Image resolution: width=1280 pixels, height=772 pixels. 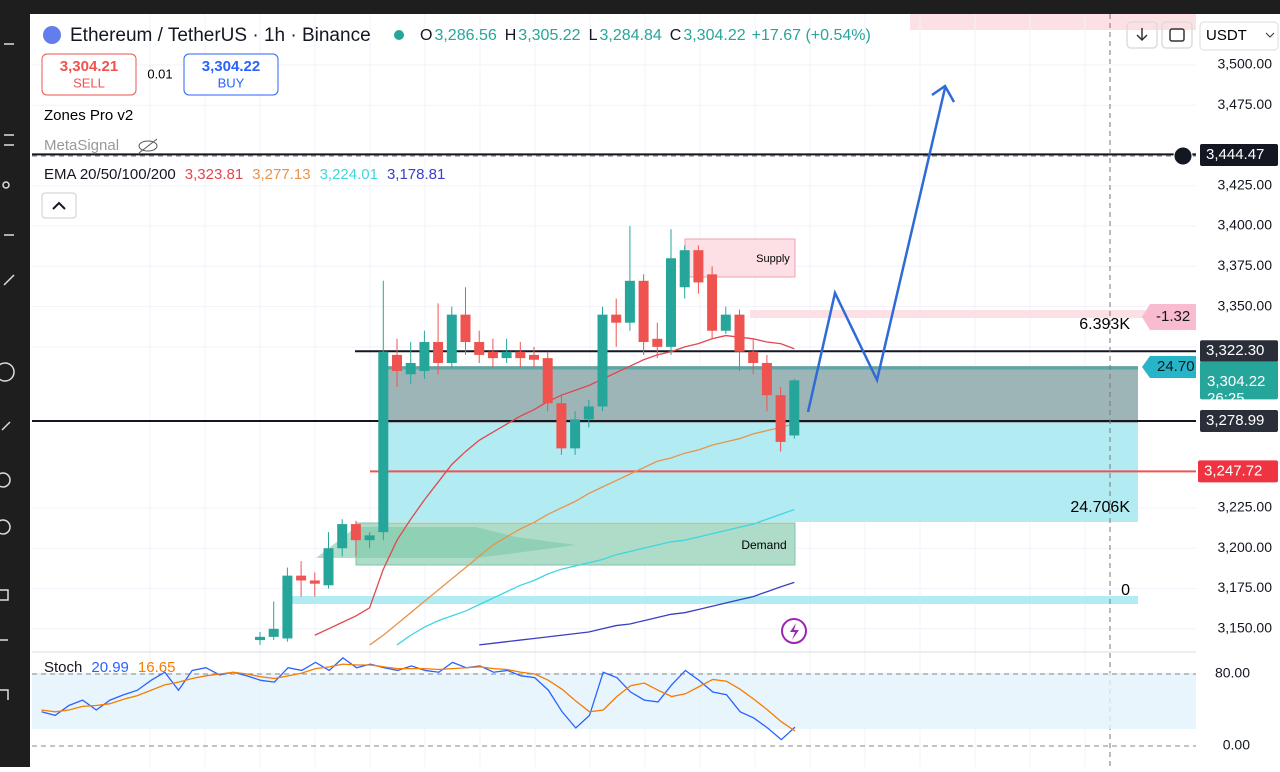 What do you see at coordinates (1239, 36) in the screenshot?
I see `currency-select` at bounding box center [1239, 36].